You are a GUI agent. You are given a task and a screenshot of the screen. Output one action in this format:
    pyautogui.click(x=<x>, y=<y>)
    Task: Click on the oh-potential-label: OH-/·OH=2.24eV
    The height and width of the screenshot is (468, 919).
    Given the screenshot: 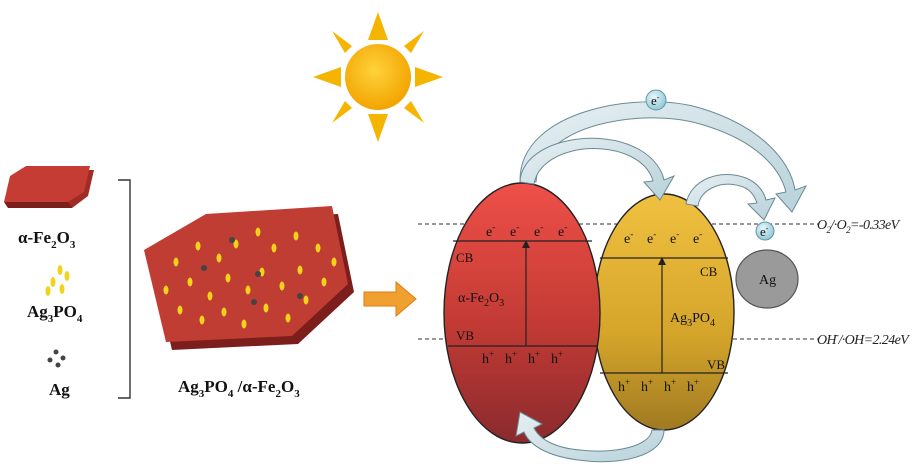 What is the action you would take?
    pyautogui.click(x=863, y=339)
    